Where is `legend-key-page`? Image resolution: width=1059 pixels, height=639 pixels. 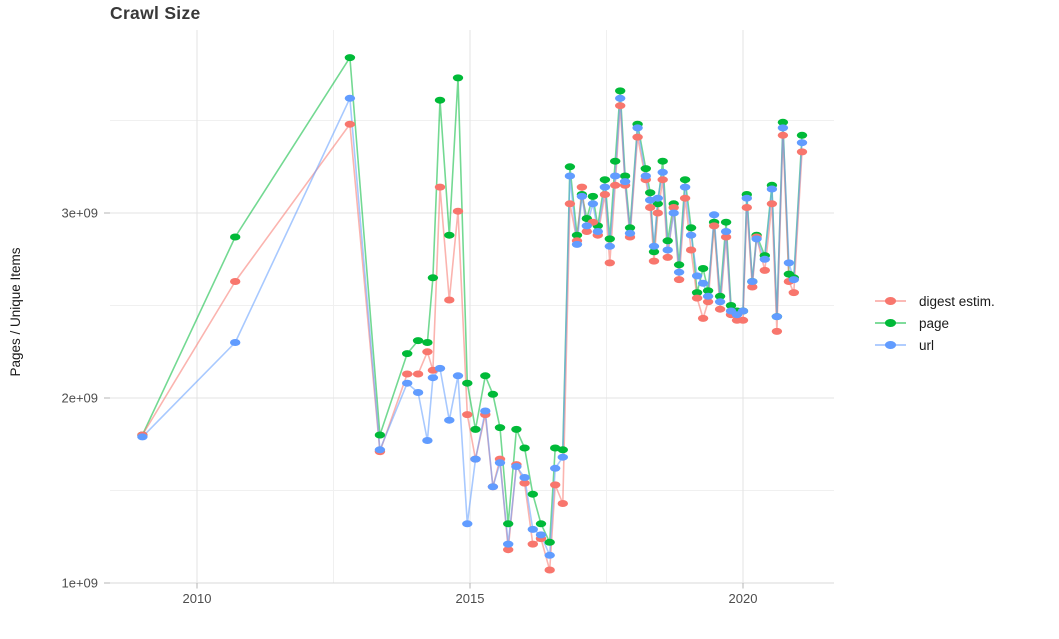
legend-key-page is located at coordinates (890, 323).